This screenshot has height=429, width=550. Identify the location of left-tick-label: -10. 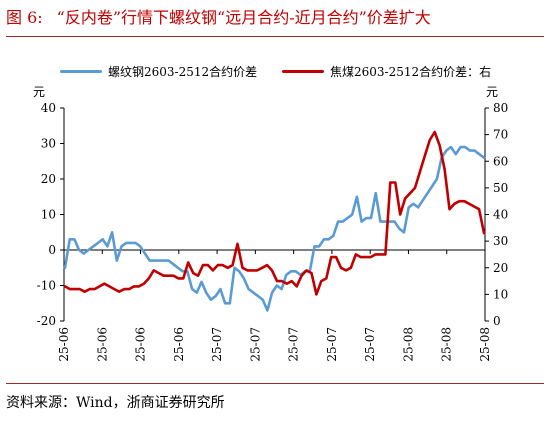
(46, 286).